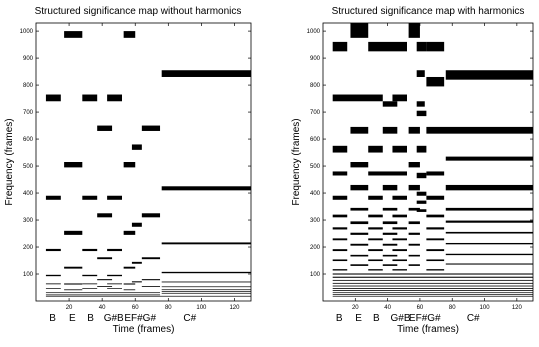 This screenshot has width=539, height=347. What do you see at coordinates (28, 140) in the screenshot?
I see `y-tick-label: 600` at bounding box center [28, 140].